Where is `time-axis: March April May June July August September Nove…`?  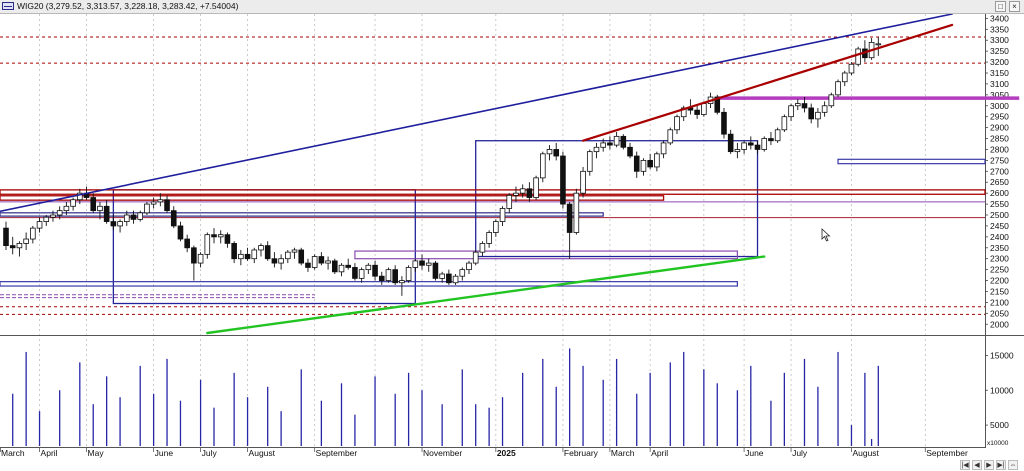
time-axis: March April May June July August September Nove… is located at coordinates (484, 452).